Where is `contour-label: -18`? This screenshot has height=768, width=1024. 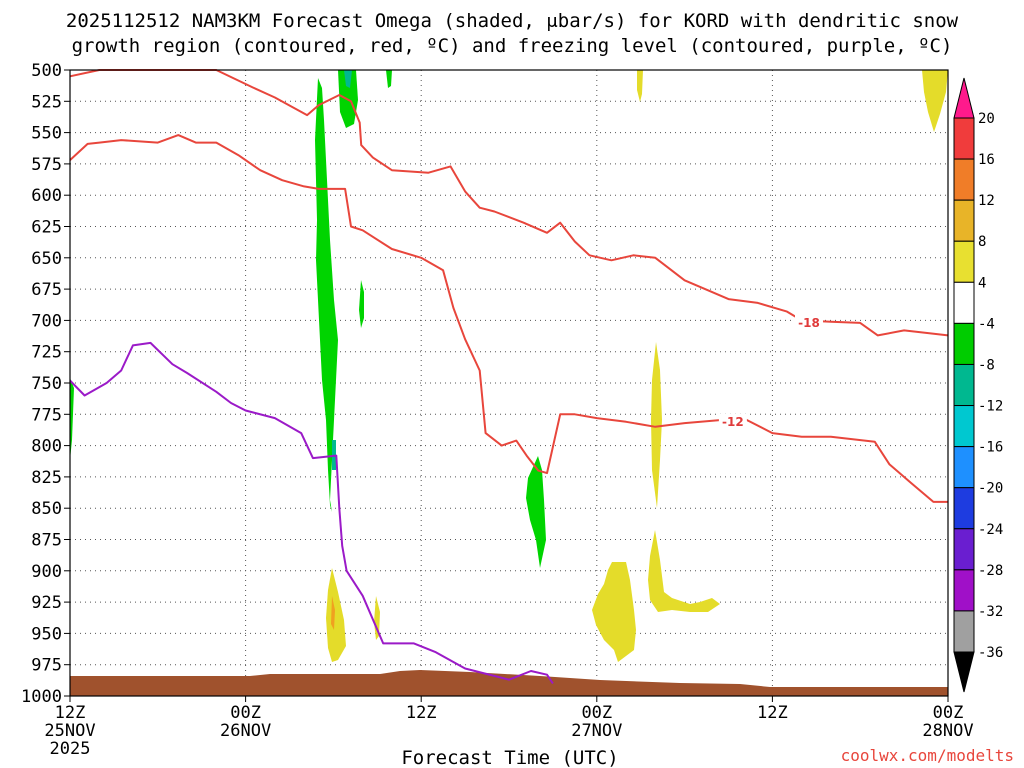
contour-label: -18 is located at coordinates (809, 323).